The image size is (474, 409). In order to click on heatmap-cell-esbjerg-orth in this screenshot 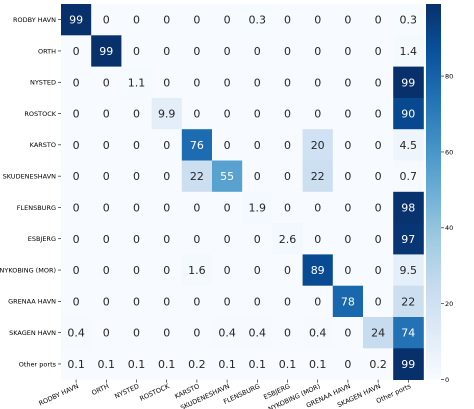, I will do `click(106, 239)`.